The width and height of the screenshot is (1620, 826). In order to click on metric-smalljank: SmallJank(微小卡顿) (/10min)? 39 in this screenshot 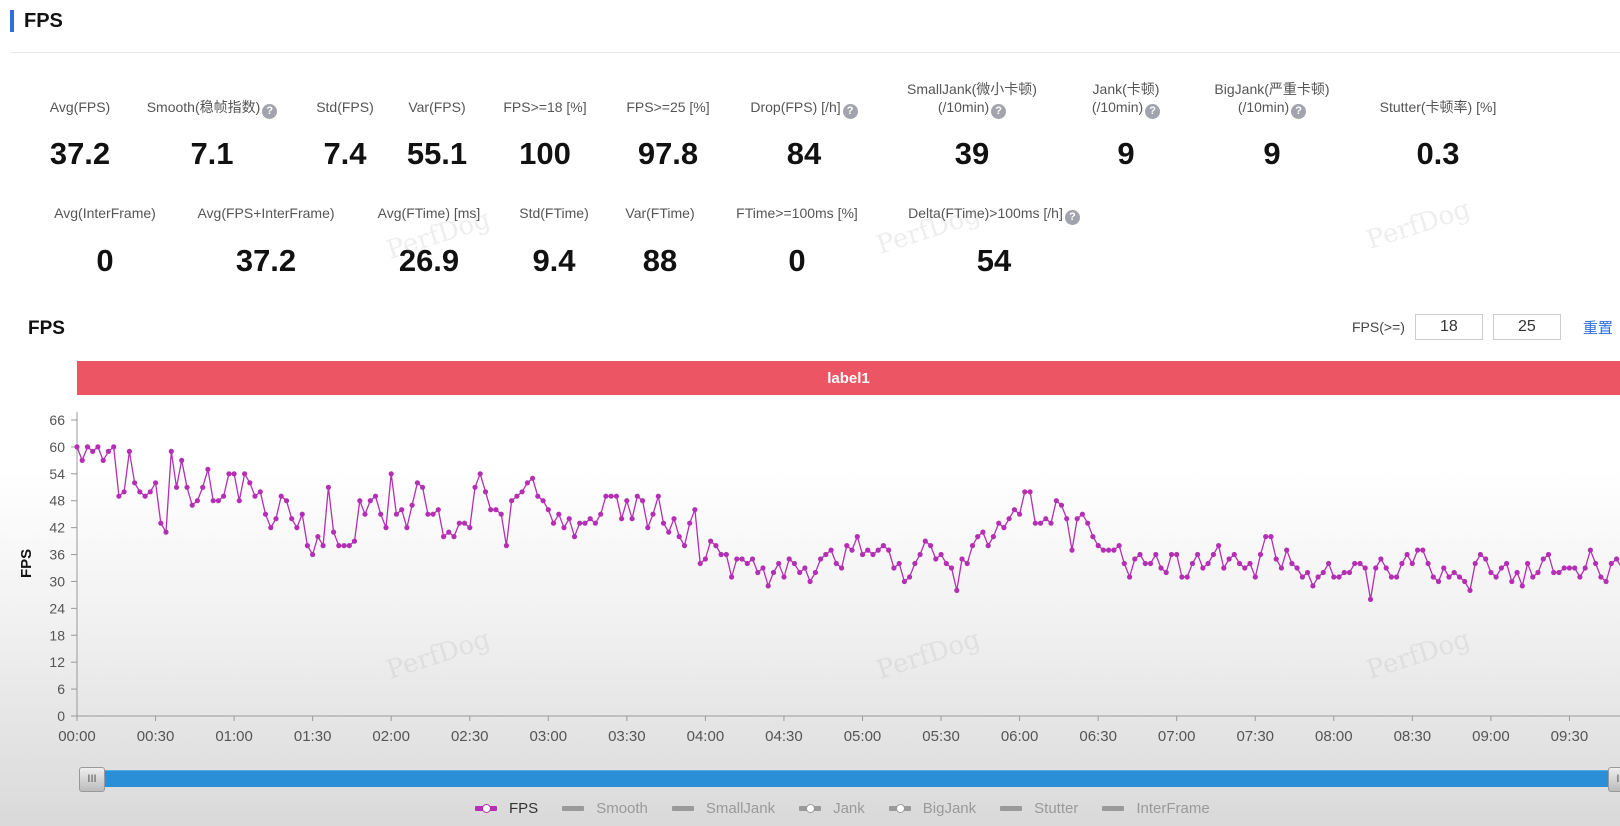, I will do `click(972, 125)`.